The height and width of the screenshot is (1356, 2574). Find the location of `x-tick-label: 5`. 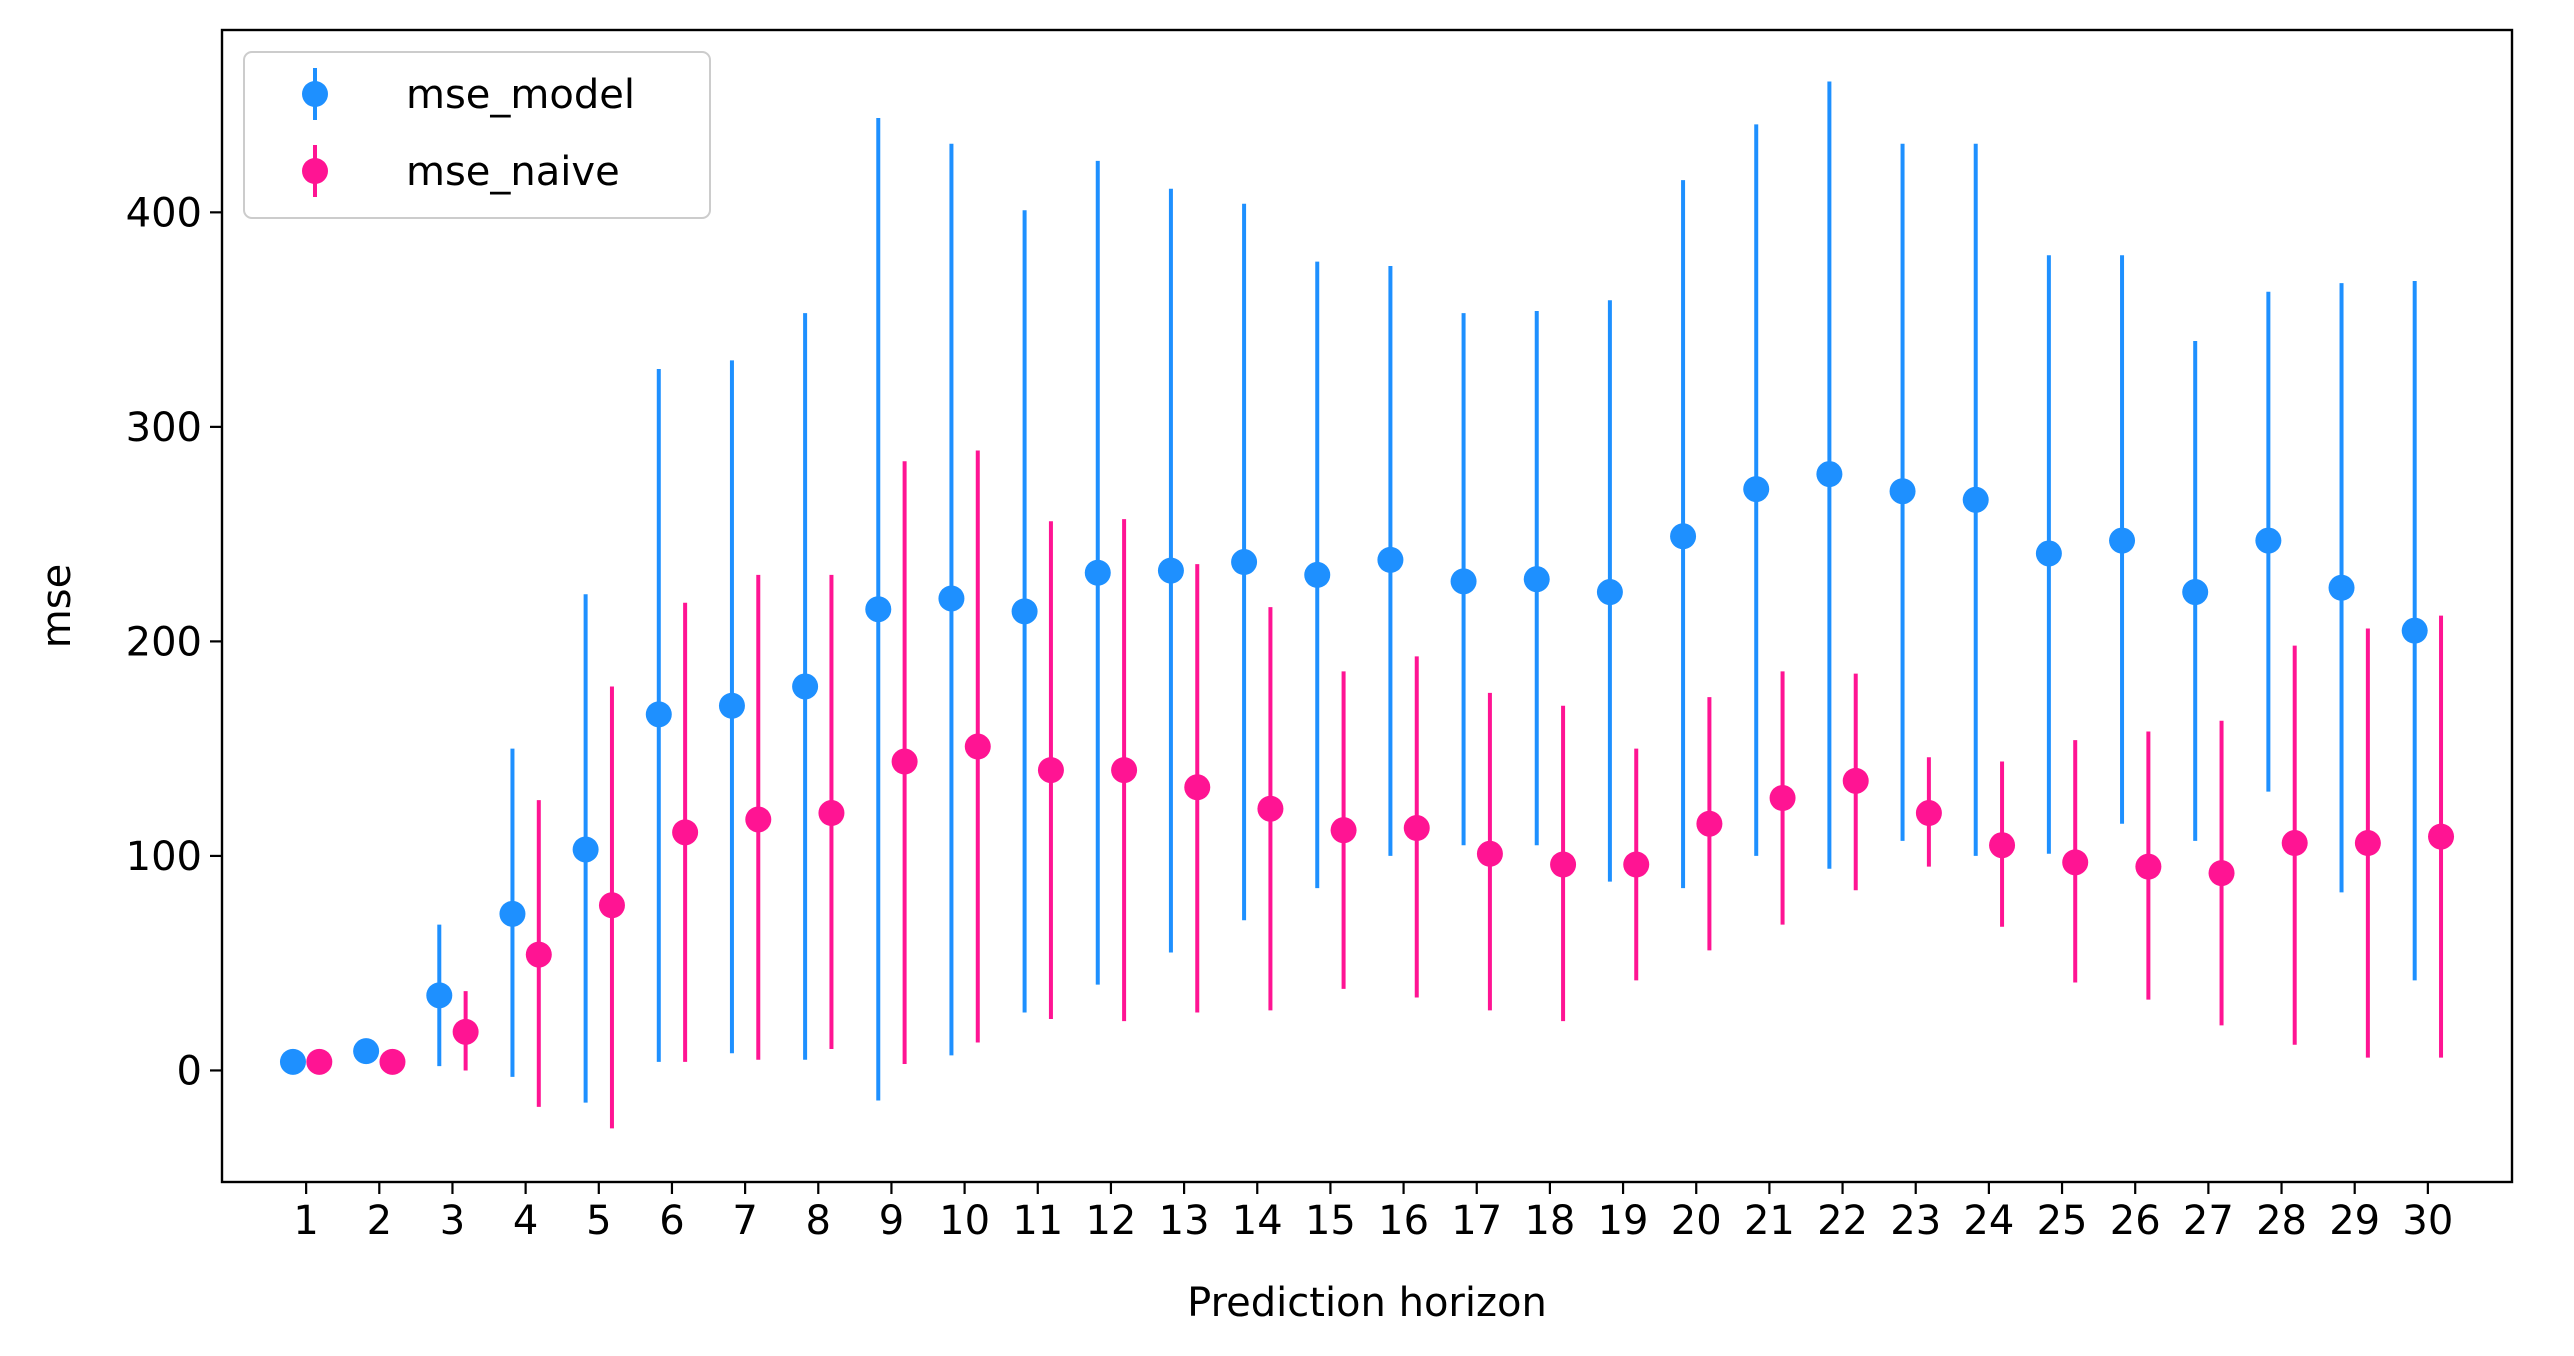

x-tick-label: 5 is located at coordinates (598, 1221).